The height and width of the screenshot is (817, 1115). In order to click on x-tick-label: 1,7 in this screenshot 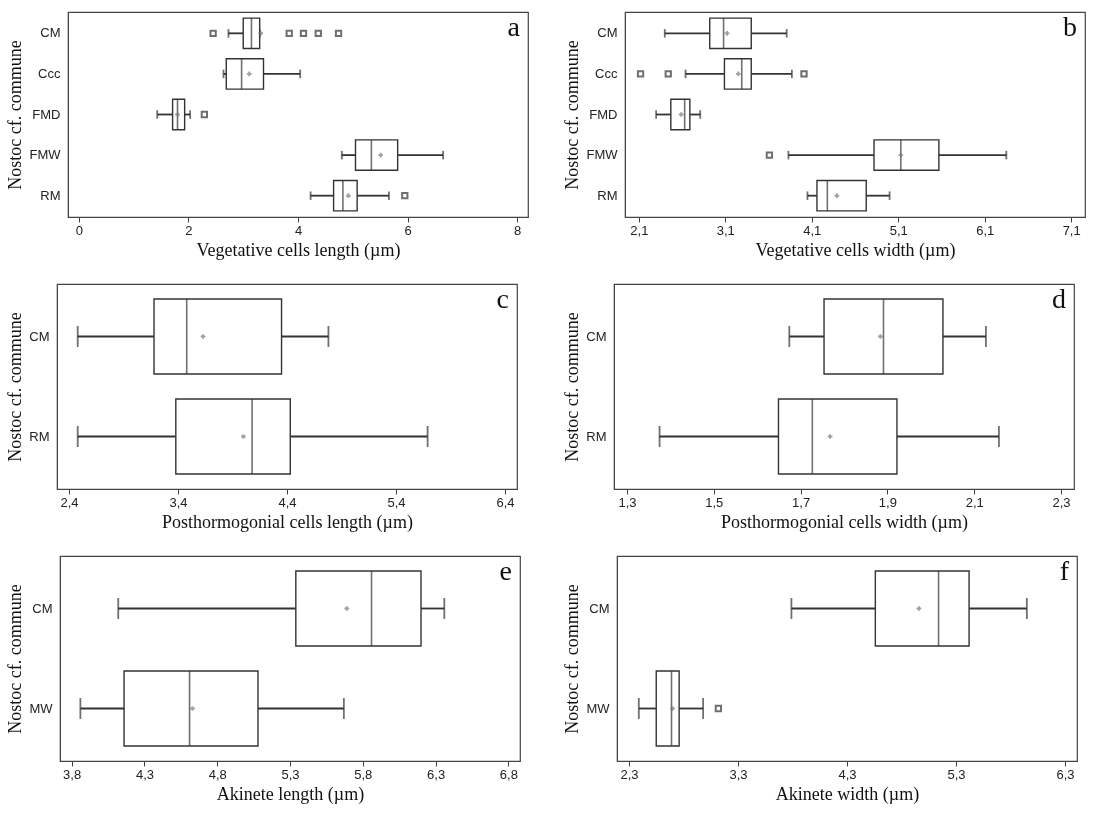, I will do `click(801, 502)`.